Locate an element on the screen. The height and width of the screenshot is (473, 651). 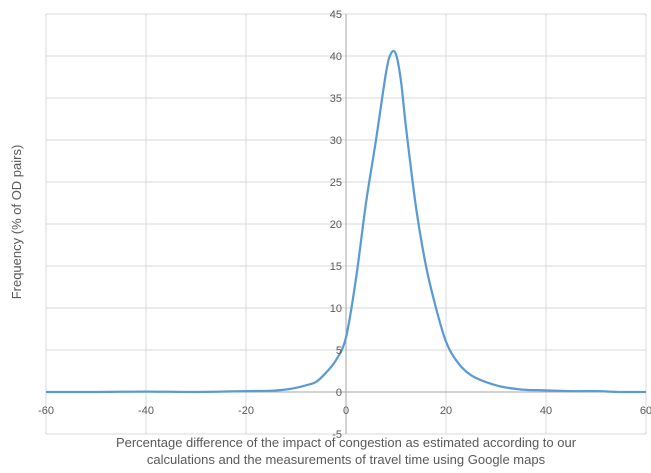
y-tick-label: 20 is located at coordinates (336, 225).